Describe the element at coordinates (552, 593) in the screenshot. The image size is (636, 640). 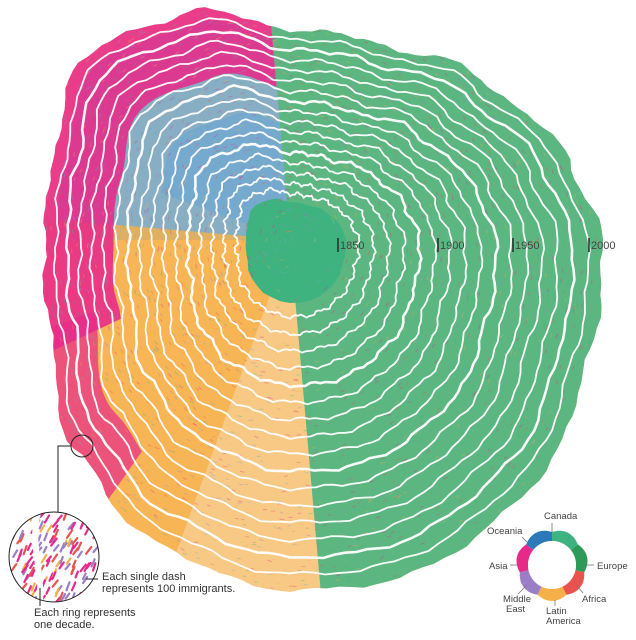
I see `legend-swatch-latin-america` at that location.